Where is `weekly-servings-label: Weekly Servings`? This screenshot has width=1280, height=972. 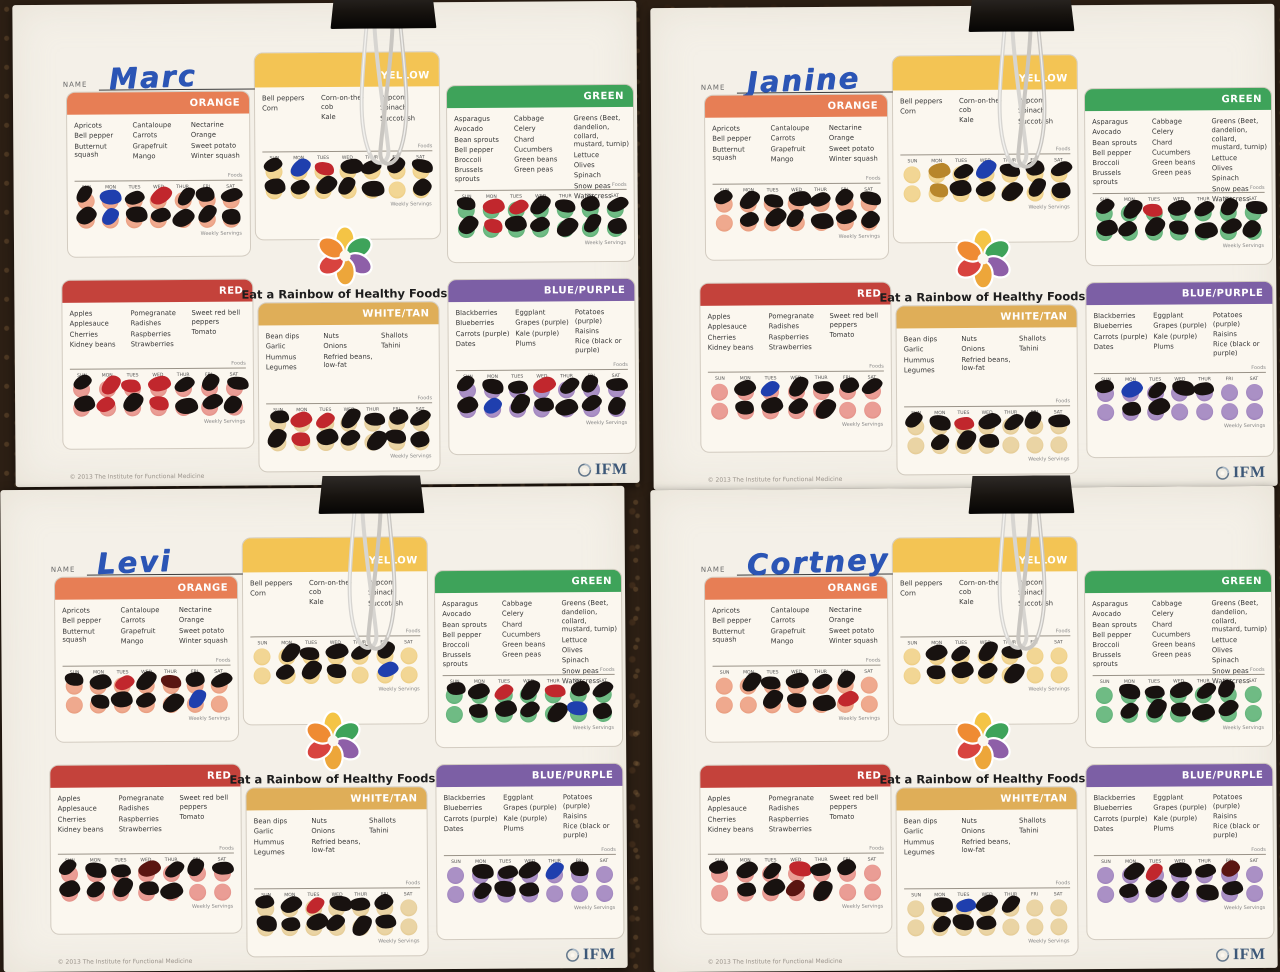
weekly-servings-label: Weekly Servings is located at coordinates (1049, 689).